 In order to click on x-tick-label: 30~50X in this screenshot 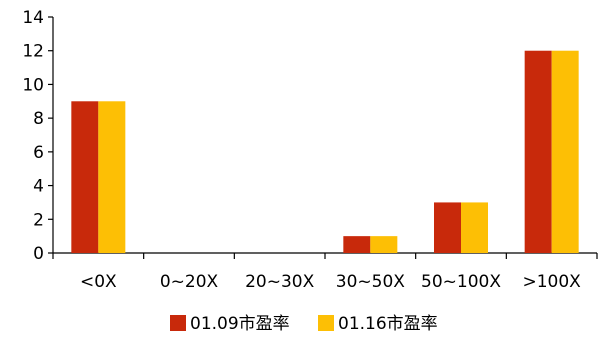, I will do `click(371, 282)`.